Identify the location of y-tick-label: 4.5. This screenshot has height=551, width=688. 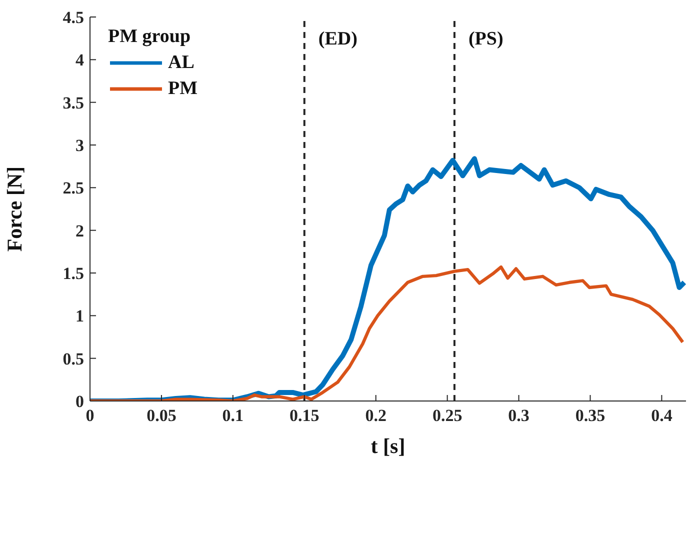
(73, 18).